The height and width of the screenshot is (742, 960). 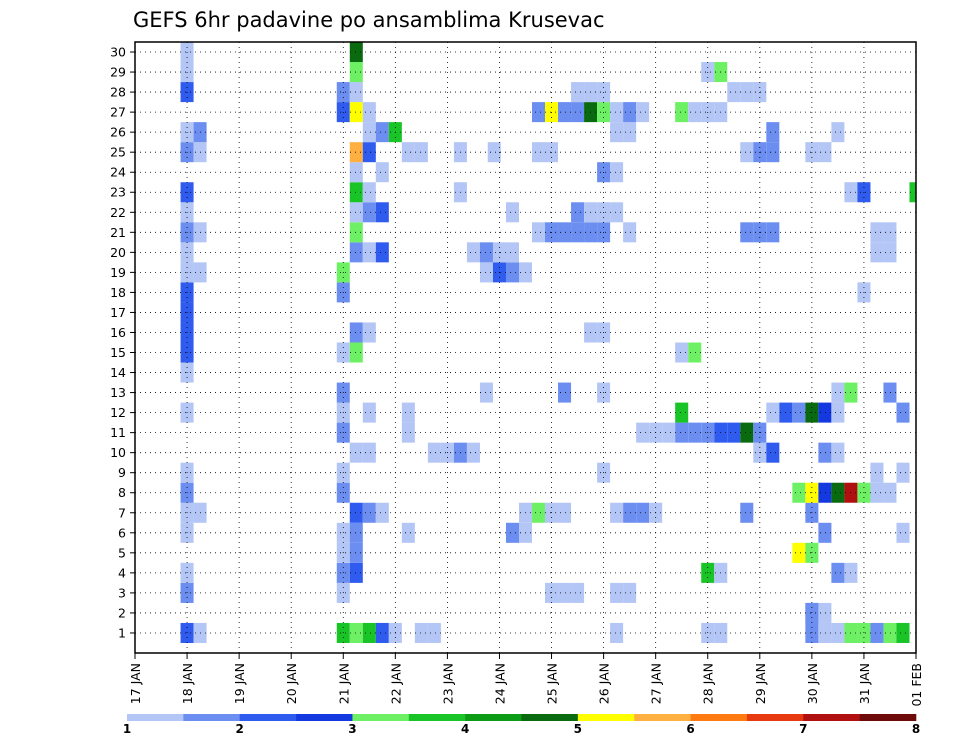 What do you see at coordinates (118, 392) in the screenshot?
I see `y-tick-label: 13` at bounding box center [118, 392].